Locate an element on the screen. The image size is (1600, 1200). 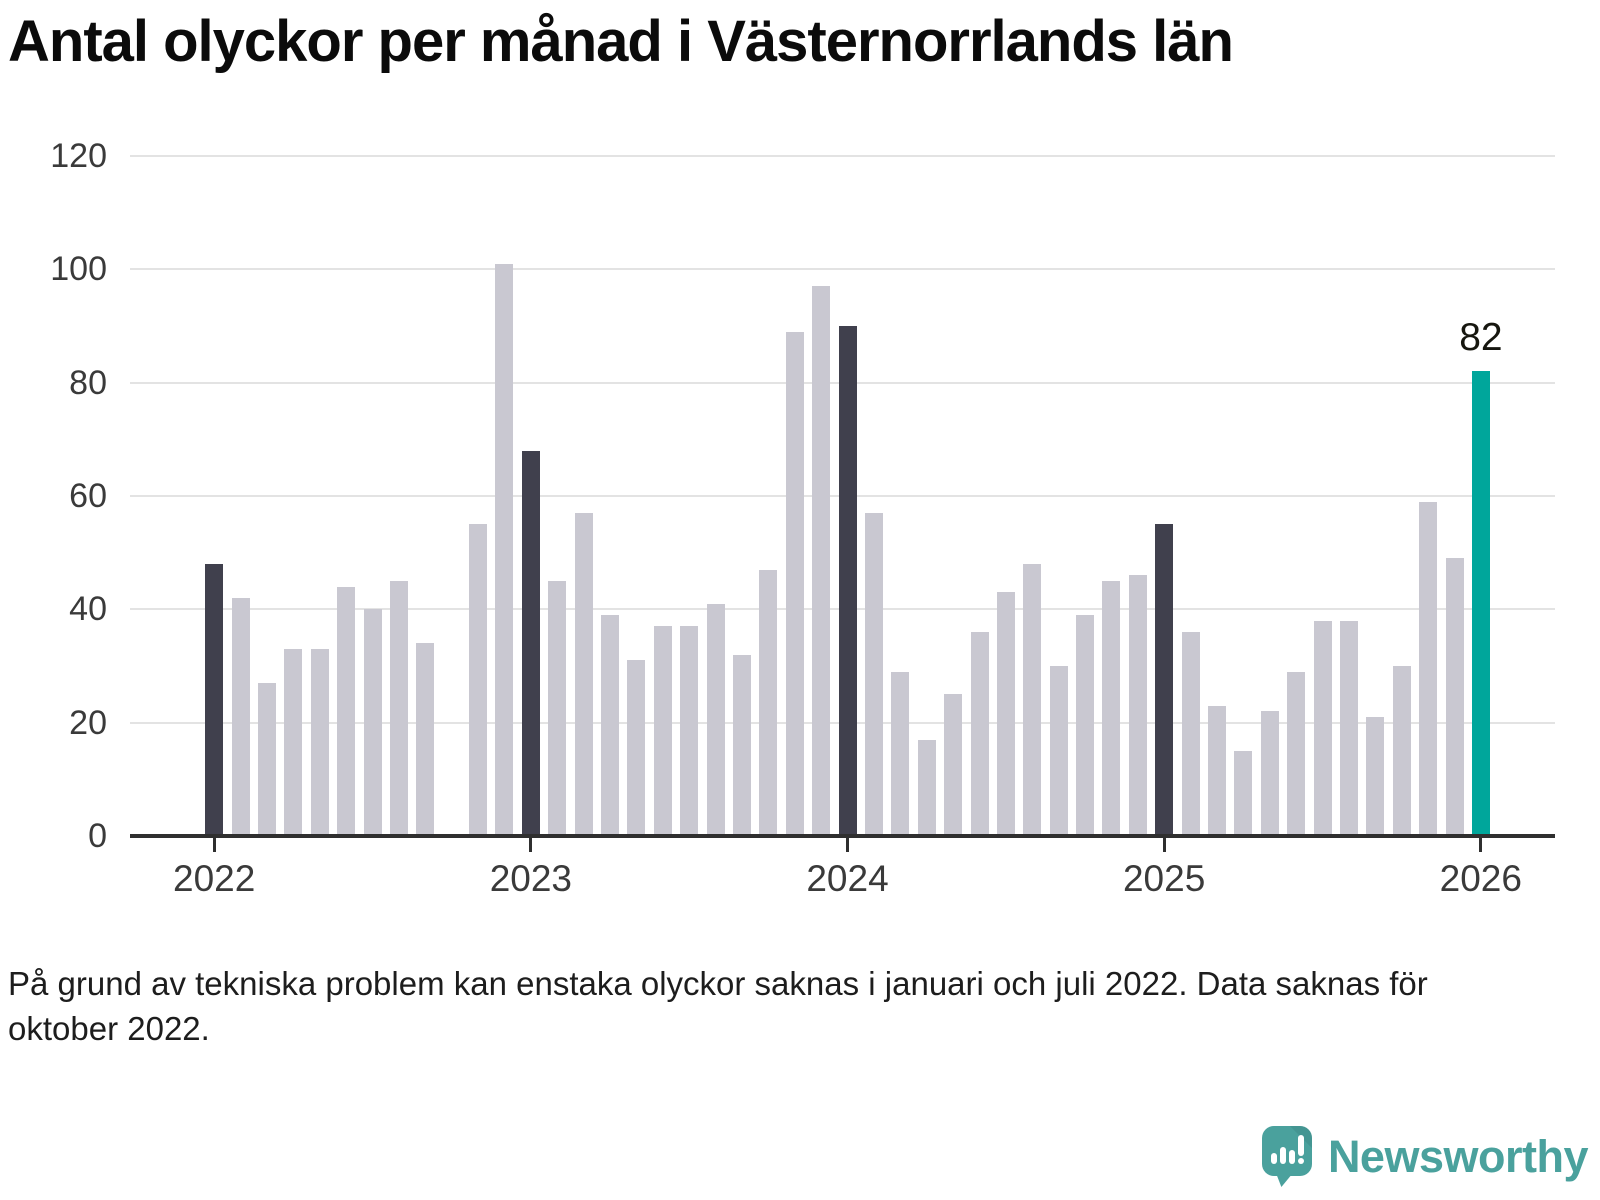
y-tick-label: 120 is located at coordinates (78, 156).